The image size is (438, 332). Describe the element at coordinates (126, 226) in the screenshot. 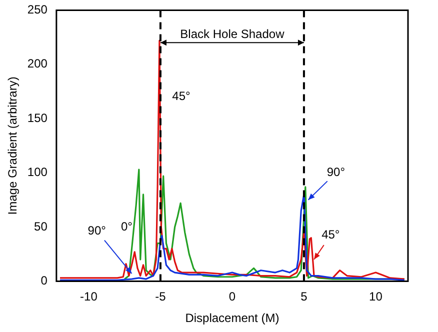

I see `annotation: 0°` at that location.